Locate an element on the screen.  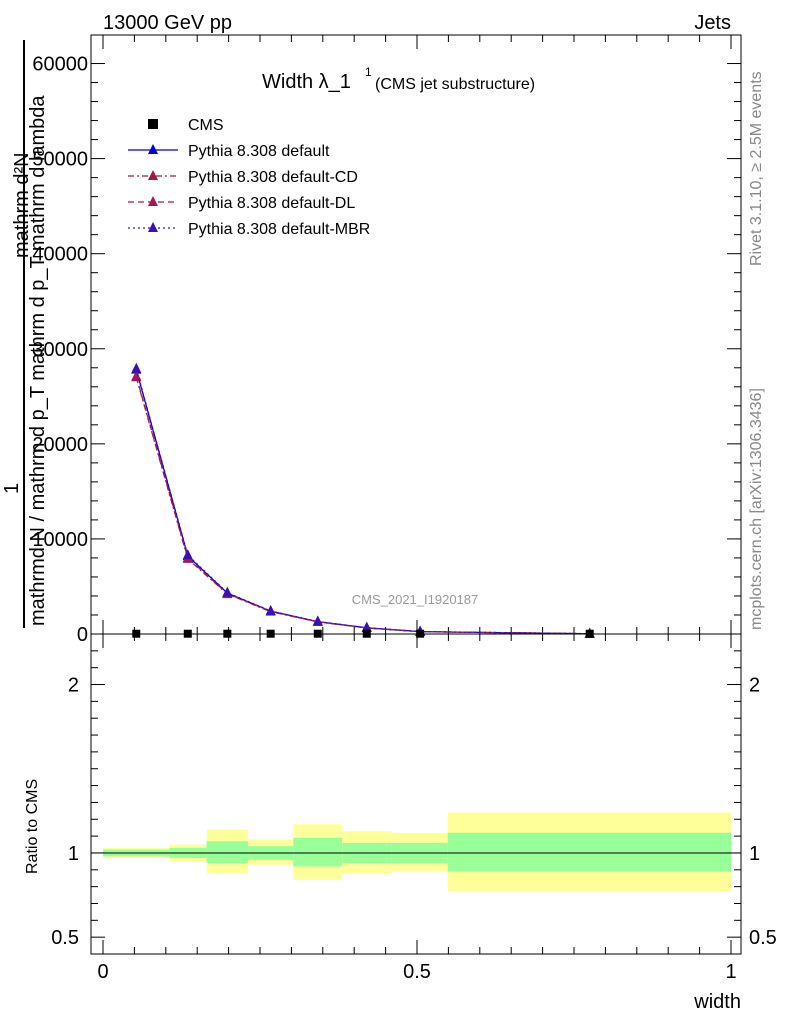
legend-label: Pythia 8.308 default-DL is located at coordinates (271, 203).